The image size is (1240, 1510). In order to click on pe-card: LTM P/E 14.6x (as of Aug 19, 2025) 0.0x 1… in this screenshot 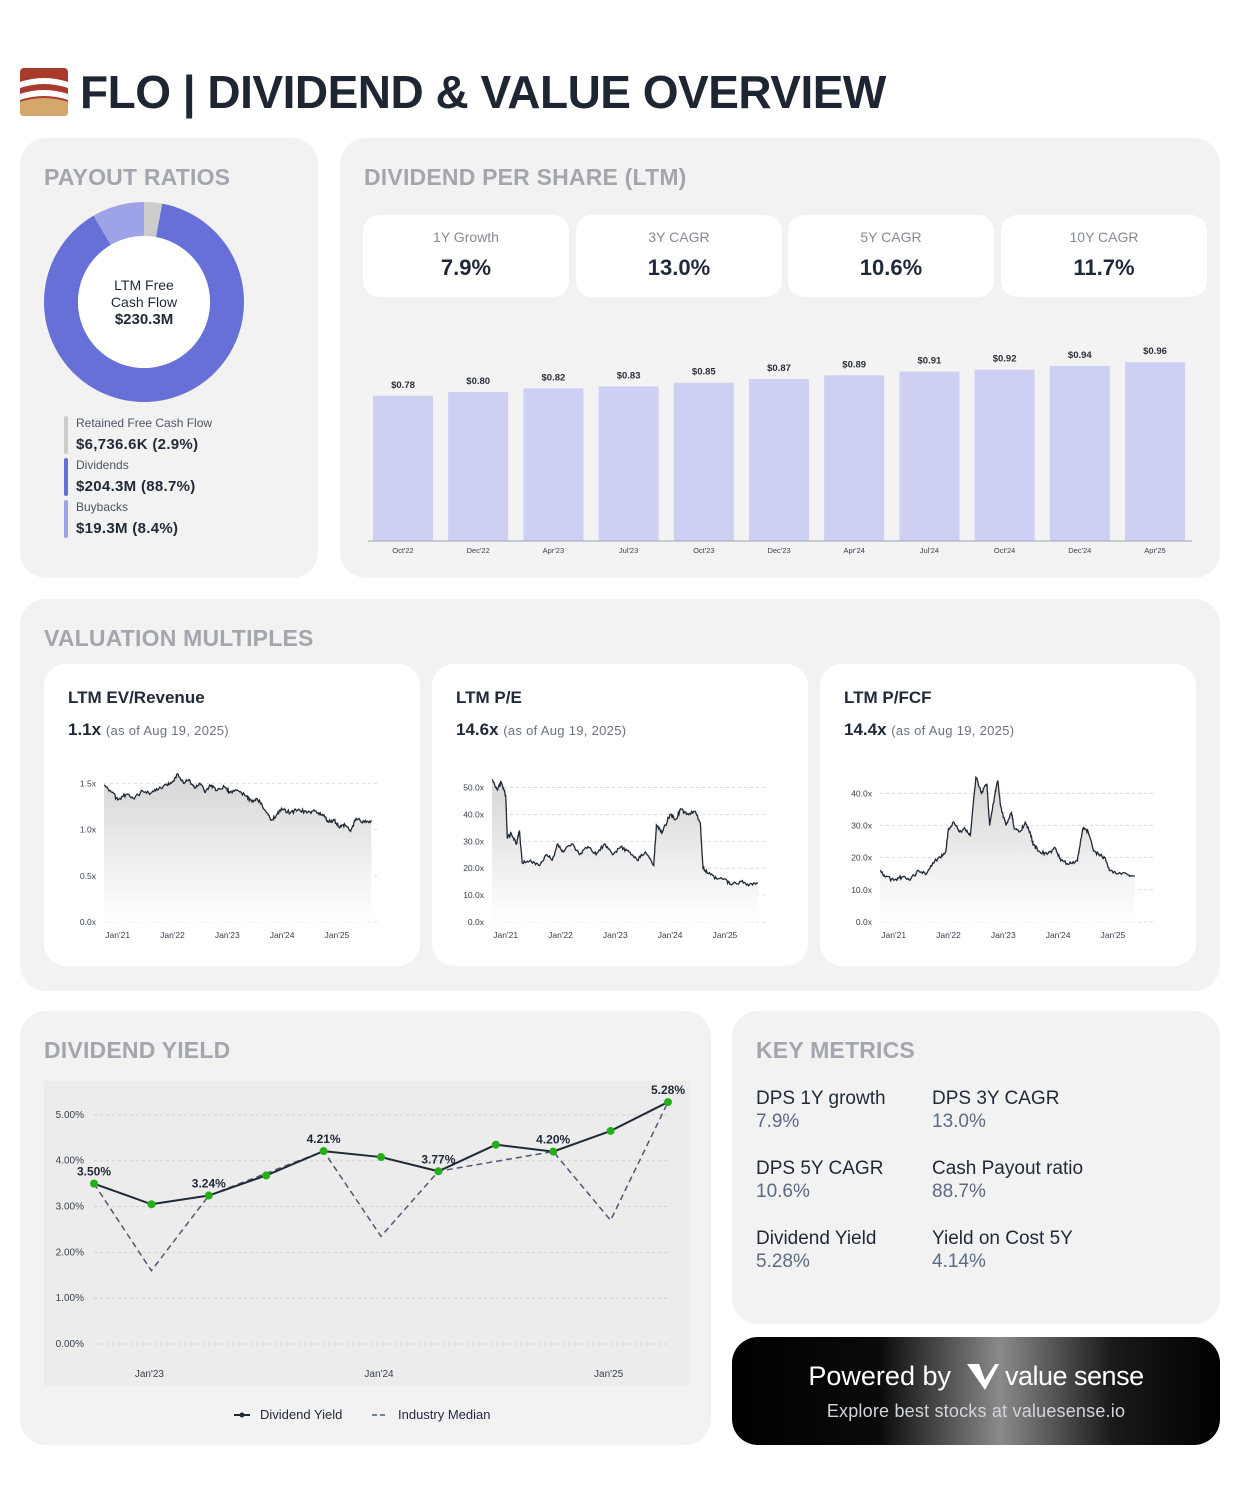, I will do `click(620, 815)`.